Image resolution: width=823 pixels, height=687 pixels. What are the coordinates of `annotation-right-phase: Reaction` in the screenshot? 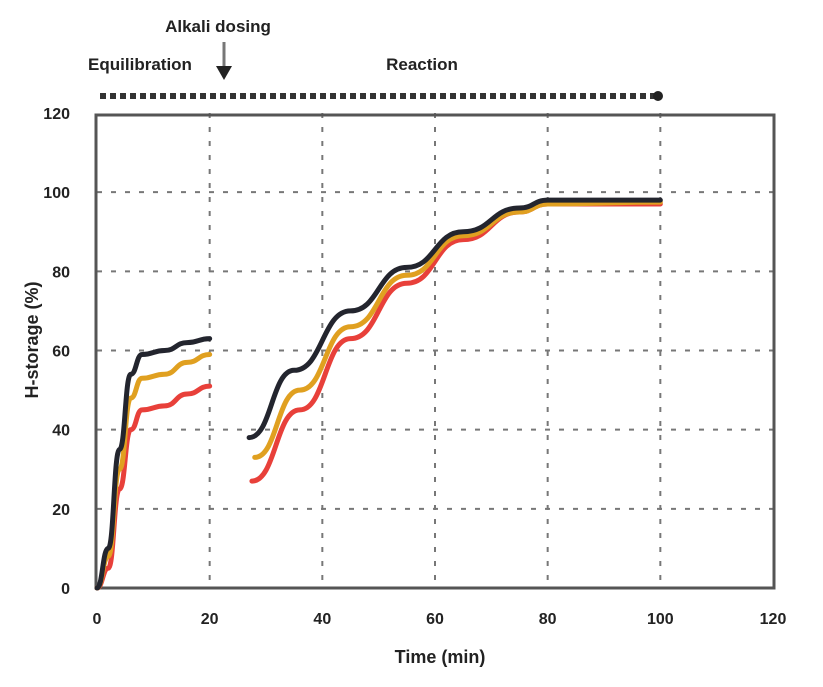 It's located at (422, 64).